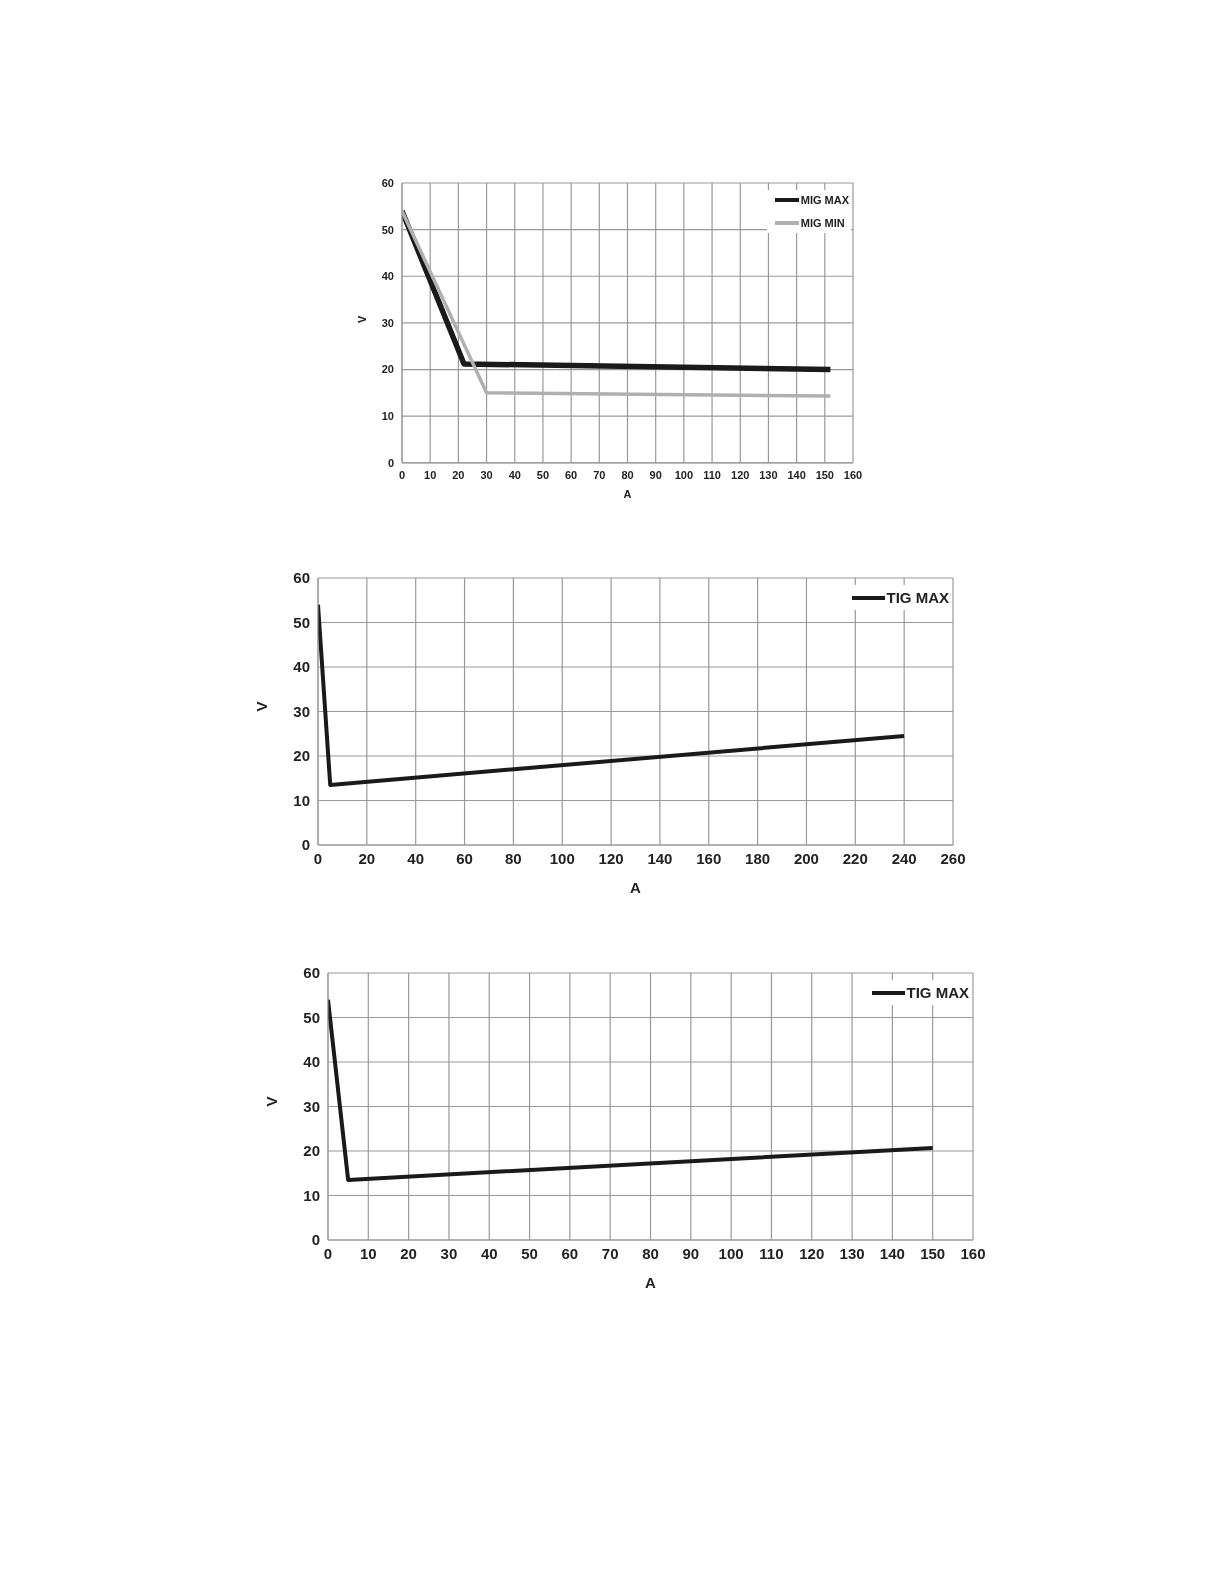 The image size is (1224, 1584). I want to click on legend-label: MIG MIN, so click(822, 223).